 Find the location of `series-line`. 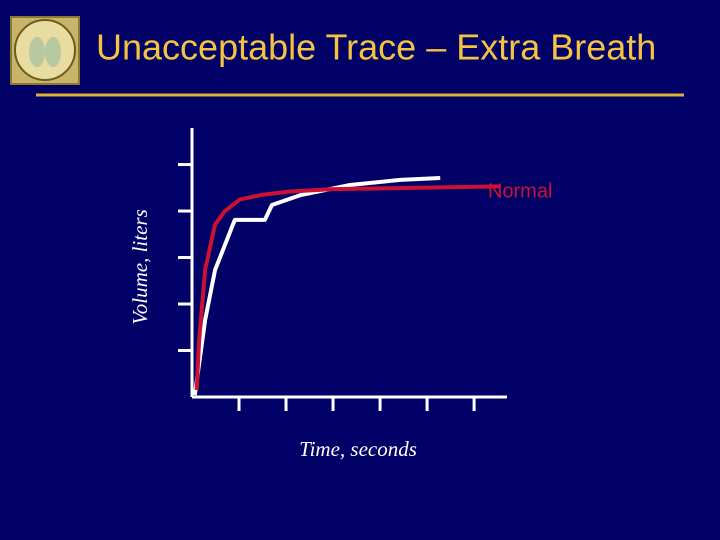

series-line is located at coordinates (316, 286).